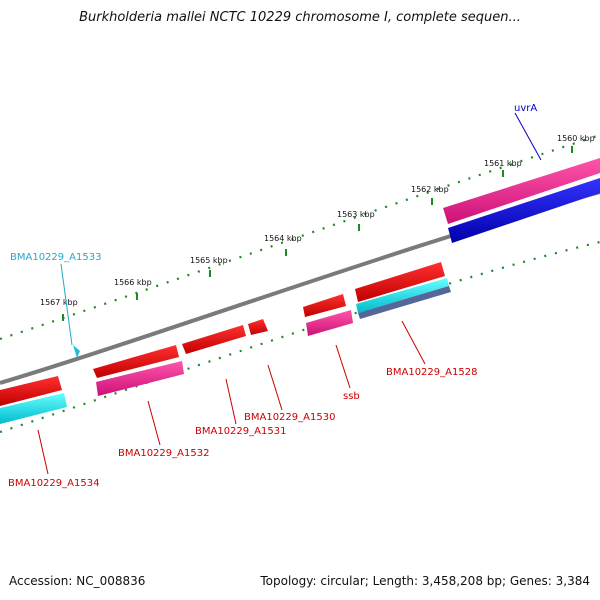 This screenshot has width=600, height=600. What do you see at coordinates (163, 453) in the screenshot?
I see `gene-label-a1532: BMA10229_A1532` at bounding box center [163, 453].